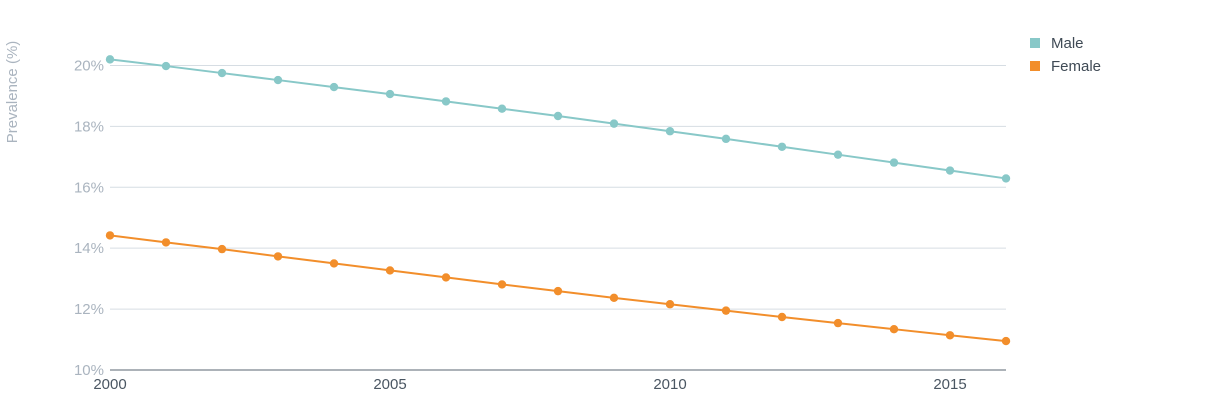 The width and height of the screenshot is (1230, 402). I want to click on y-tick-label: 18%, so click(89, 126).